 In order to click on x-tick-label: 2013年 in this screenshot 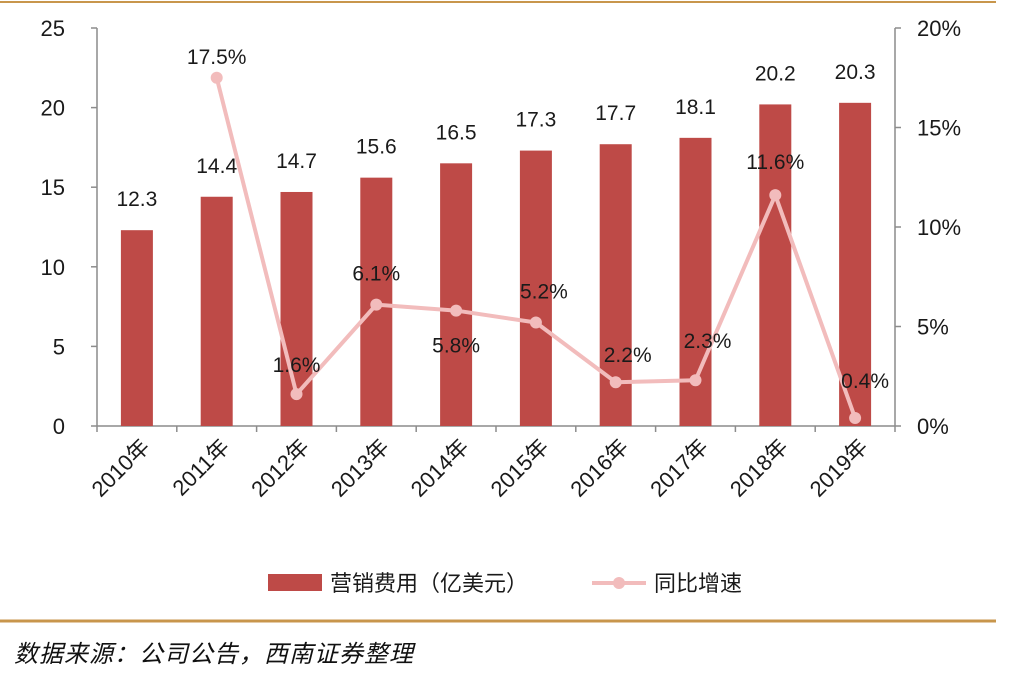, I will do `click(360, 468)`.